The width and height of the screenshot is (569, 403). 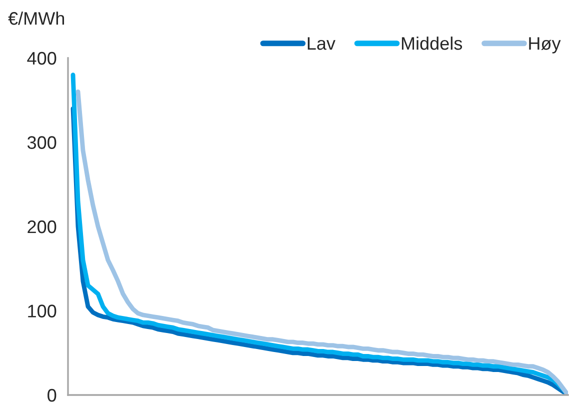 What do you see at coordinates (432, 43) in the screenshot?
I see `legend-label: Middels` at bounding box center [432, 43].